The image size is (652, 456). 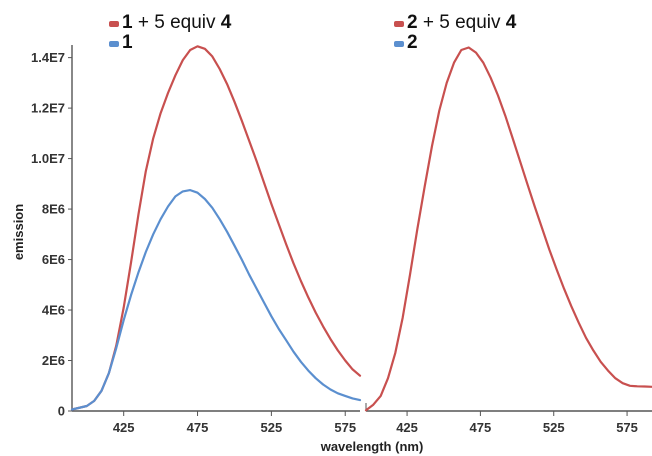 I want to click on legend-entry: 2, so click(x=412, y=42).